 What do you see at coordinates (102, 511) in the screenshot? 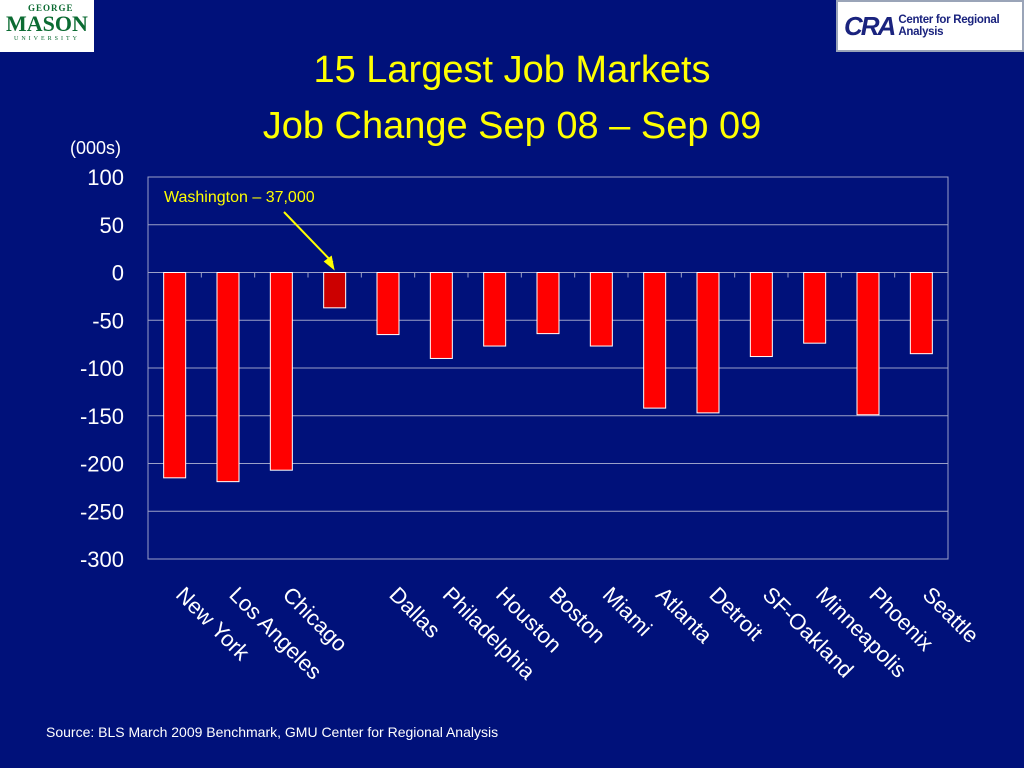
I see `y-tick-label: -250` at bounding box center [102, 511].